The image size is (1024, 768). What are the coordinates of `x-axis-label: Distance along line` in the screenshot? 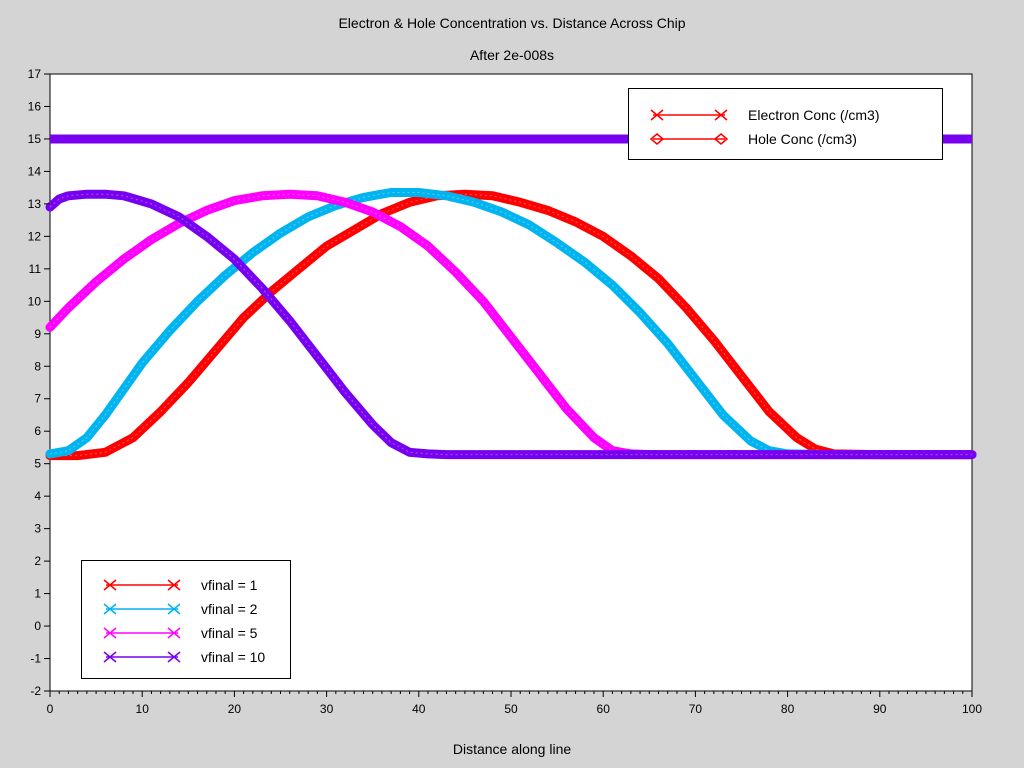 It's located at (512, 749).